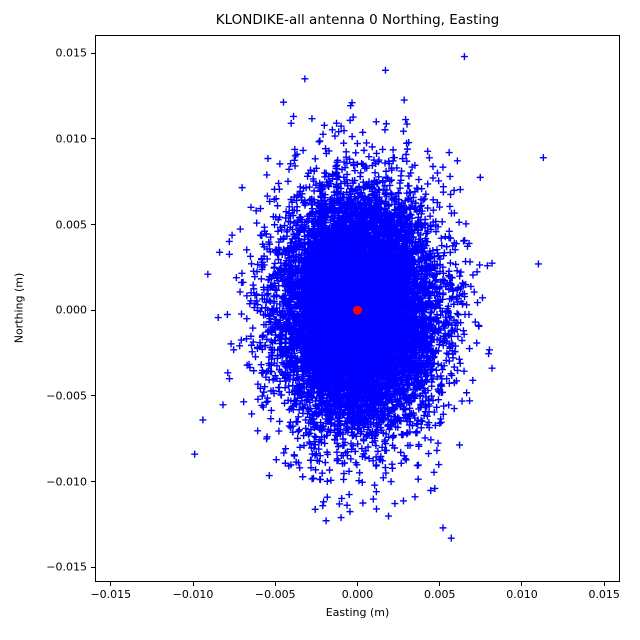  I want to click on x-tick-label: 0.005, so click(439, 594).